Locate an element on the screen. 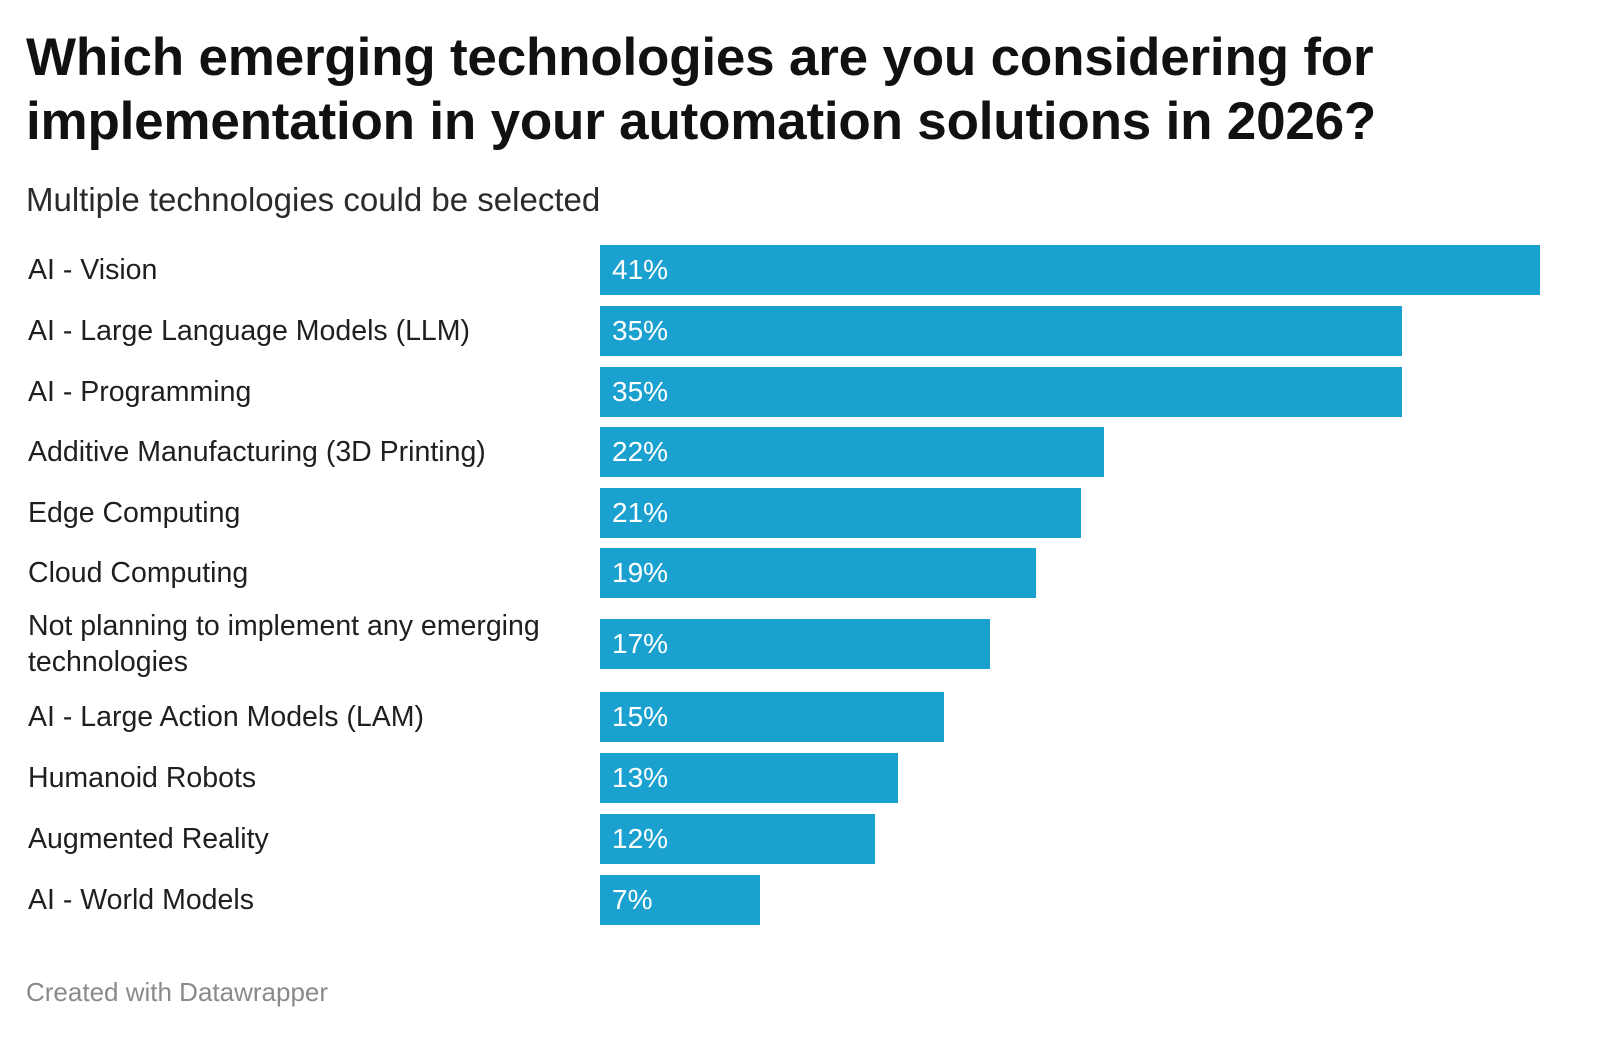 Image resolution: width=1600 pixels, height=1055 pixels. bar-value-label: 19% is located at coordinates (640, 572).